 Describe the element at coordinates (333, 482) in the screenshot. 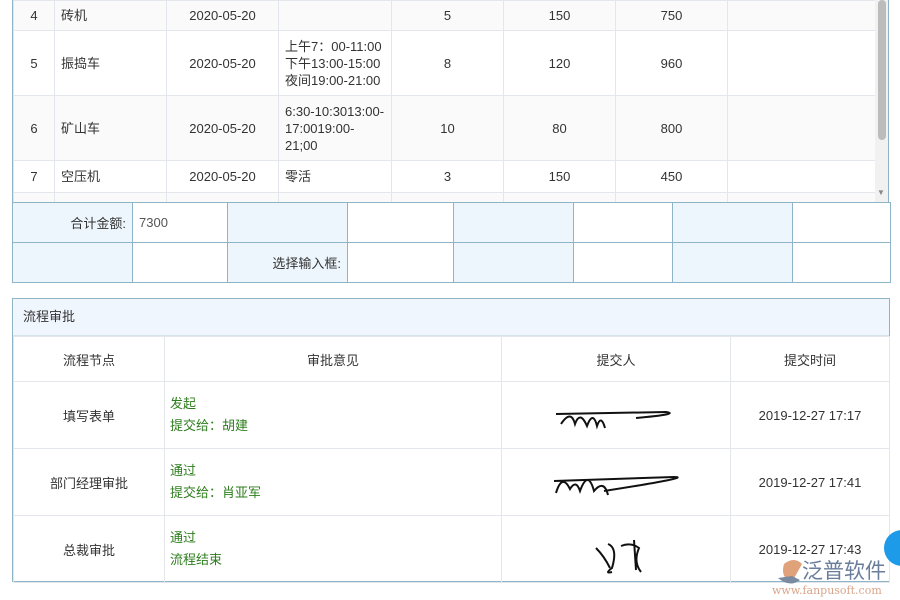

I see `approval-opinion: 通过提交给：肖亚军` at that location.